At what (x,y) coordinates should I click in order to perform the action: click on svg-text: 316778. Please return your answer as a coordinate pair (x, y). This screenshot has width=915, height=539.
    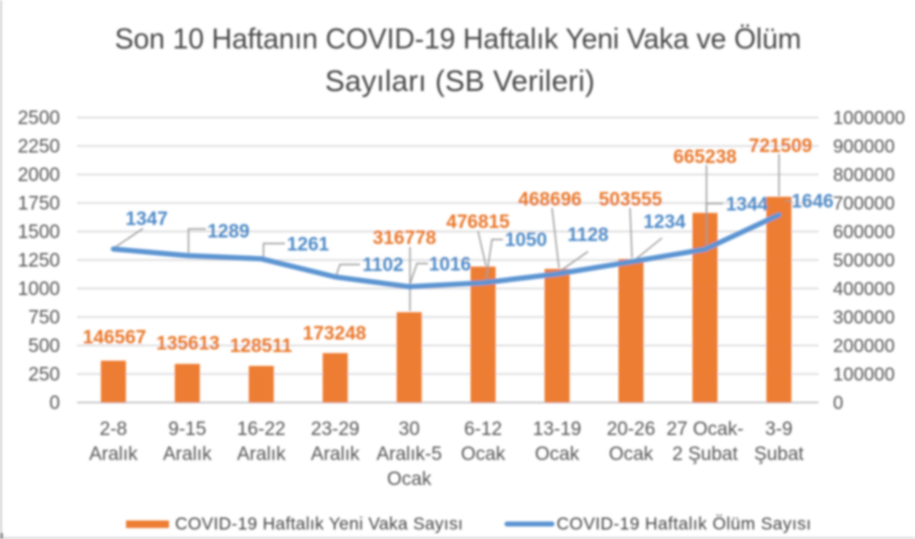
    Looking at the image, I should click on (404, 238).